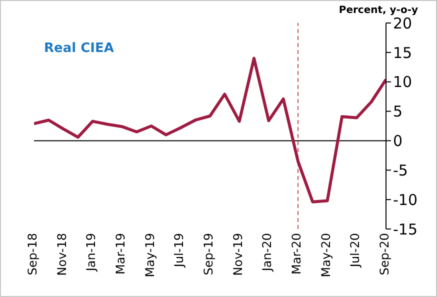 Image resolution: width=437 pixels, height=297 pixels. What do you see at coordinates (405, 229) in the screenshot?
I see `y-tick-label: -15` at bounding box center [405, 229].